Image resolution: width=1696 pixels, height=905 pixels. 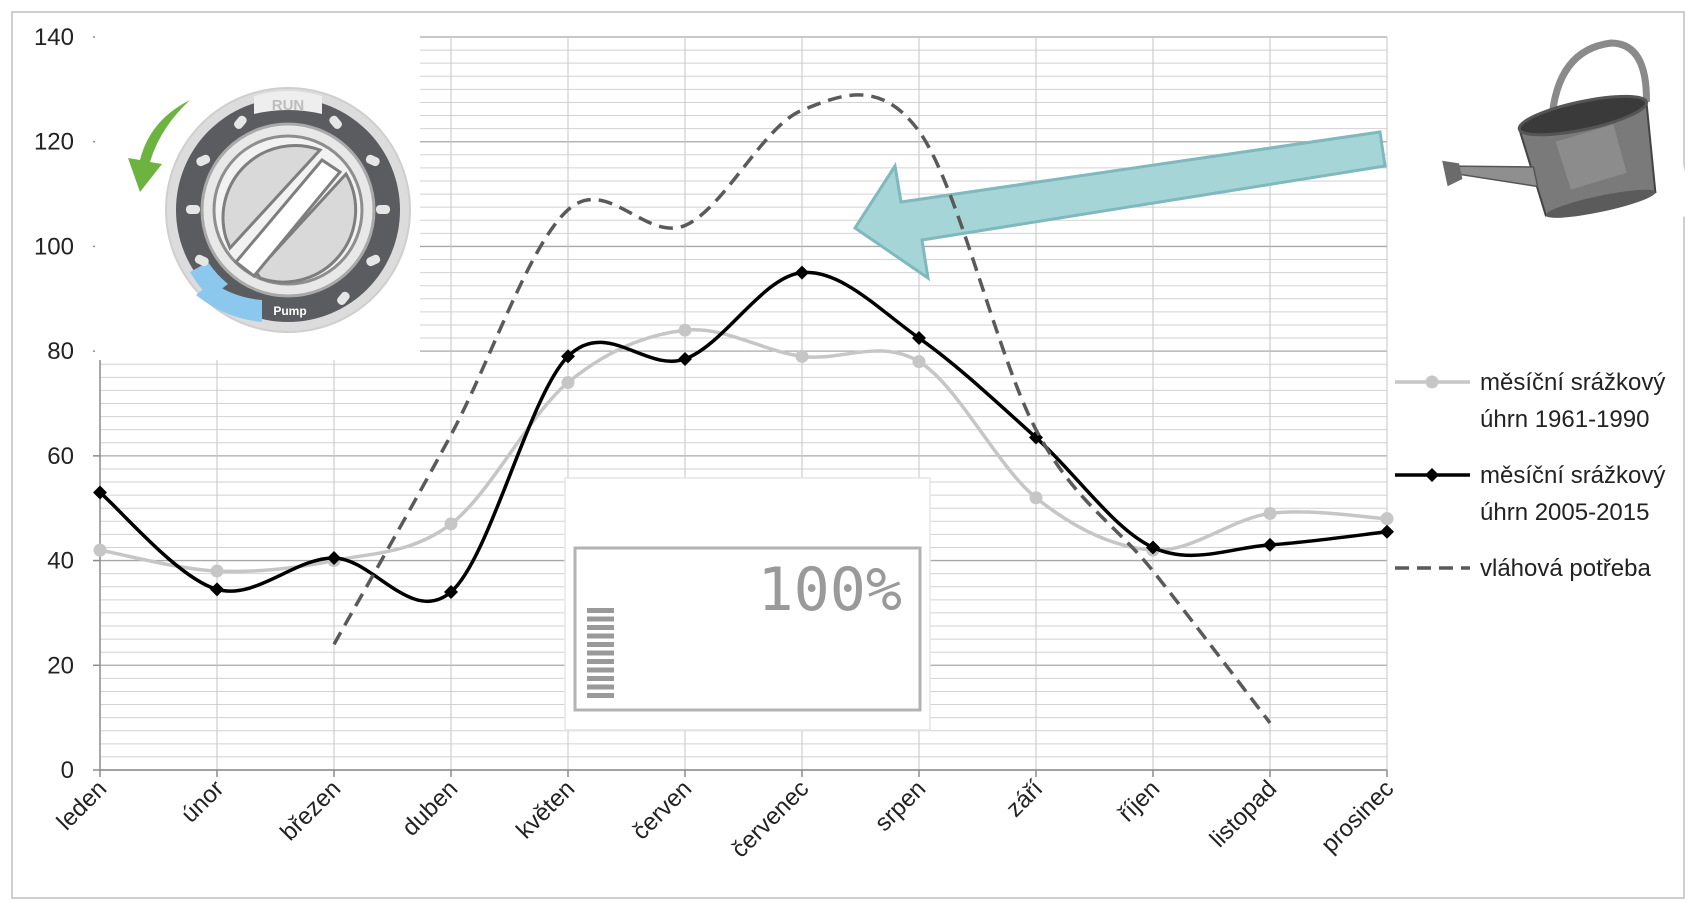 What do you see at coordinates (60, 561) in the screenshot?
I see `y-tick-label: 40` at bounding box center [60, 561].